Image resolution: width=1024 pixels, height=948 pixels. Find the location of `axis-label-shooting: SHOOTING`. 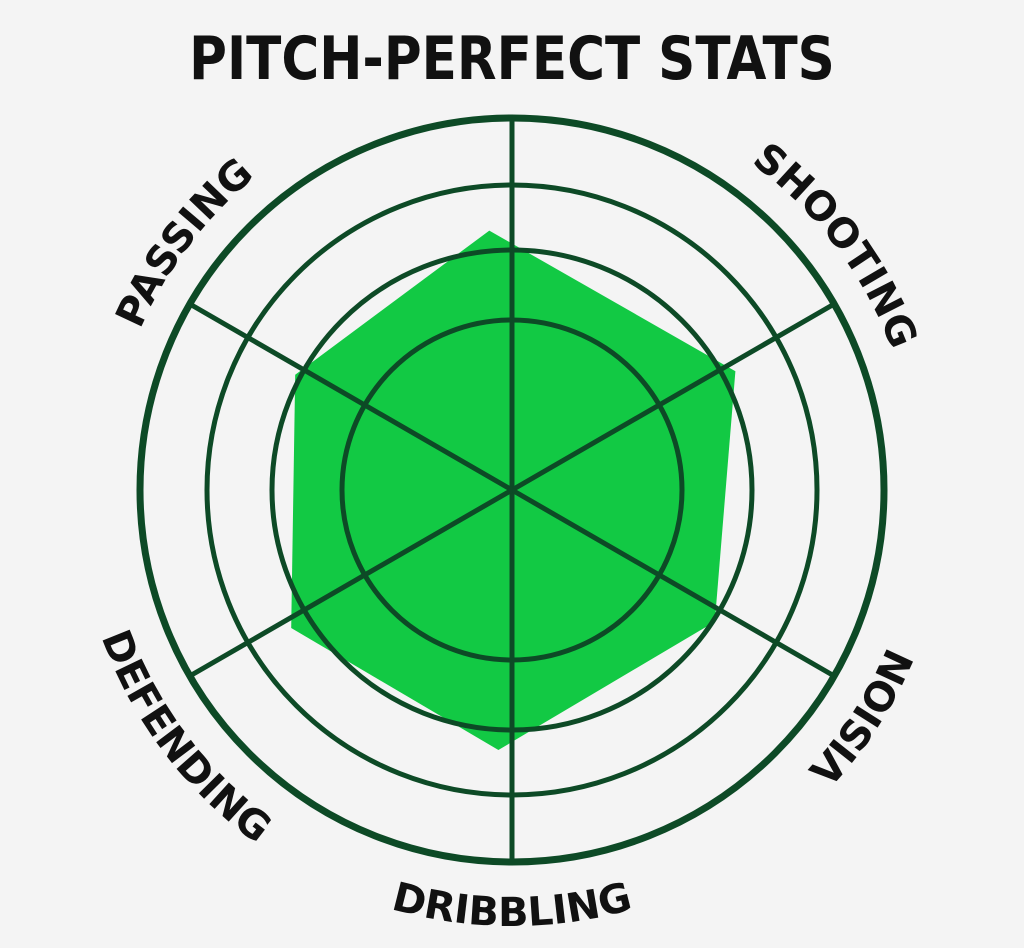

axis-label-shooting: SHOOTING is located at coordinates (835, 244).